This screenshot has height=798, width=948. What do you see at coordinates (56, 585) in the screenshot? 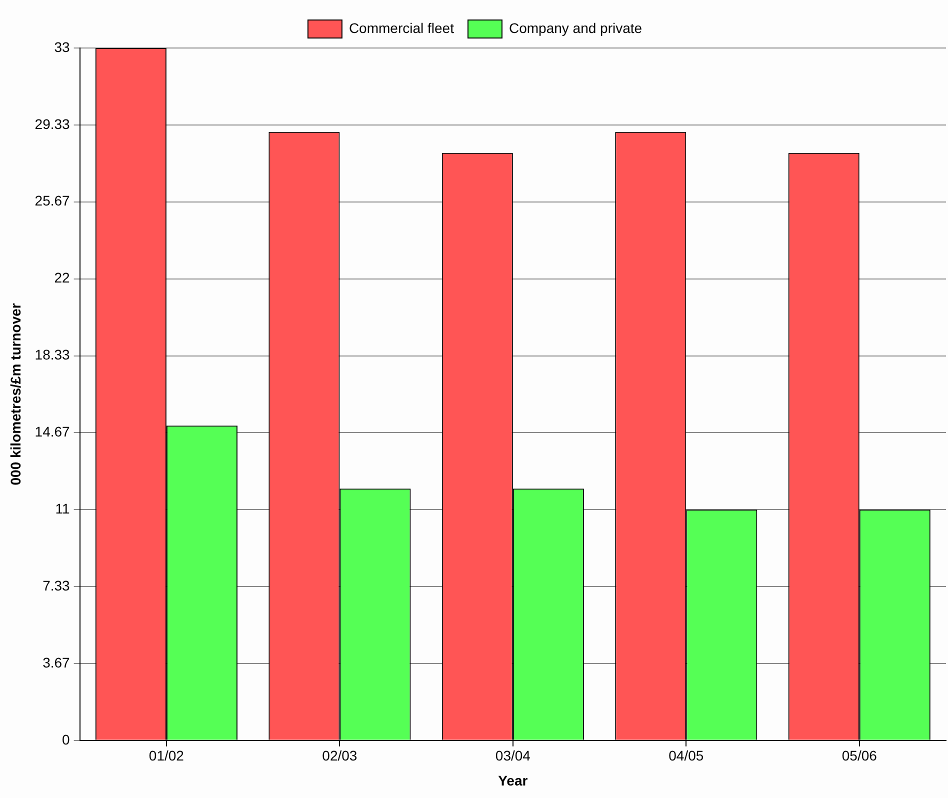
I see `y-tick-label: 7.33` at bounding box center [56, 585].